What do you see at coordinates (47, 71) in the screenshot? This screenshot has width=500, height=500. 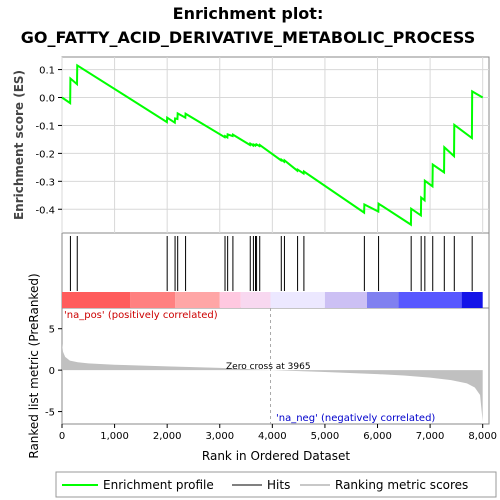 I see `es-tick-label: 0.1` at bounding box center [47, 71].